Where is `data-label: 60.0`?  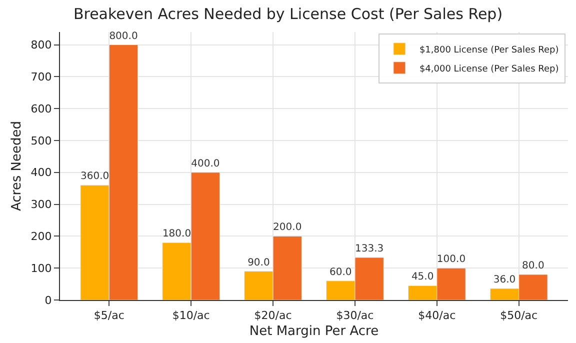
data-label: 60.0 is located at coordinates (340, 272).